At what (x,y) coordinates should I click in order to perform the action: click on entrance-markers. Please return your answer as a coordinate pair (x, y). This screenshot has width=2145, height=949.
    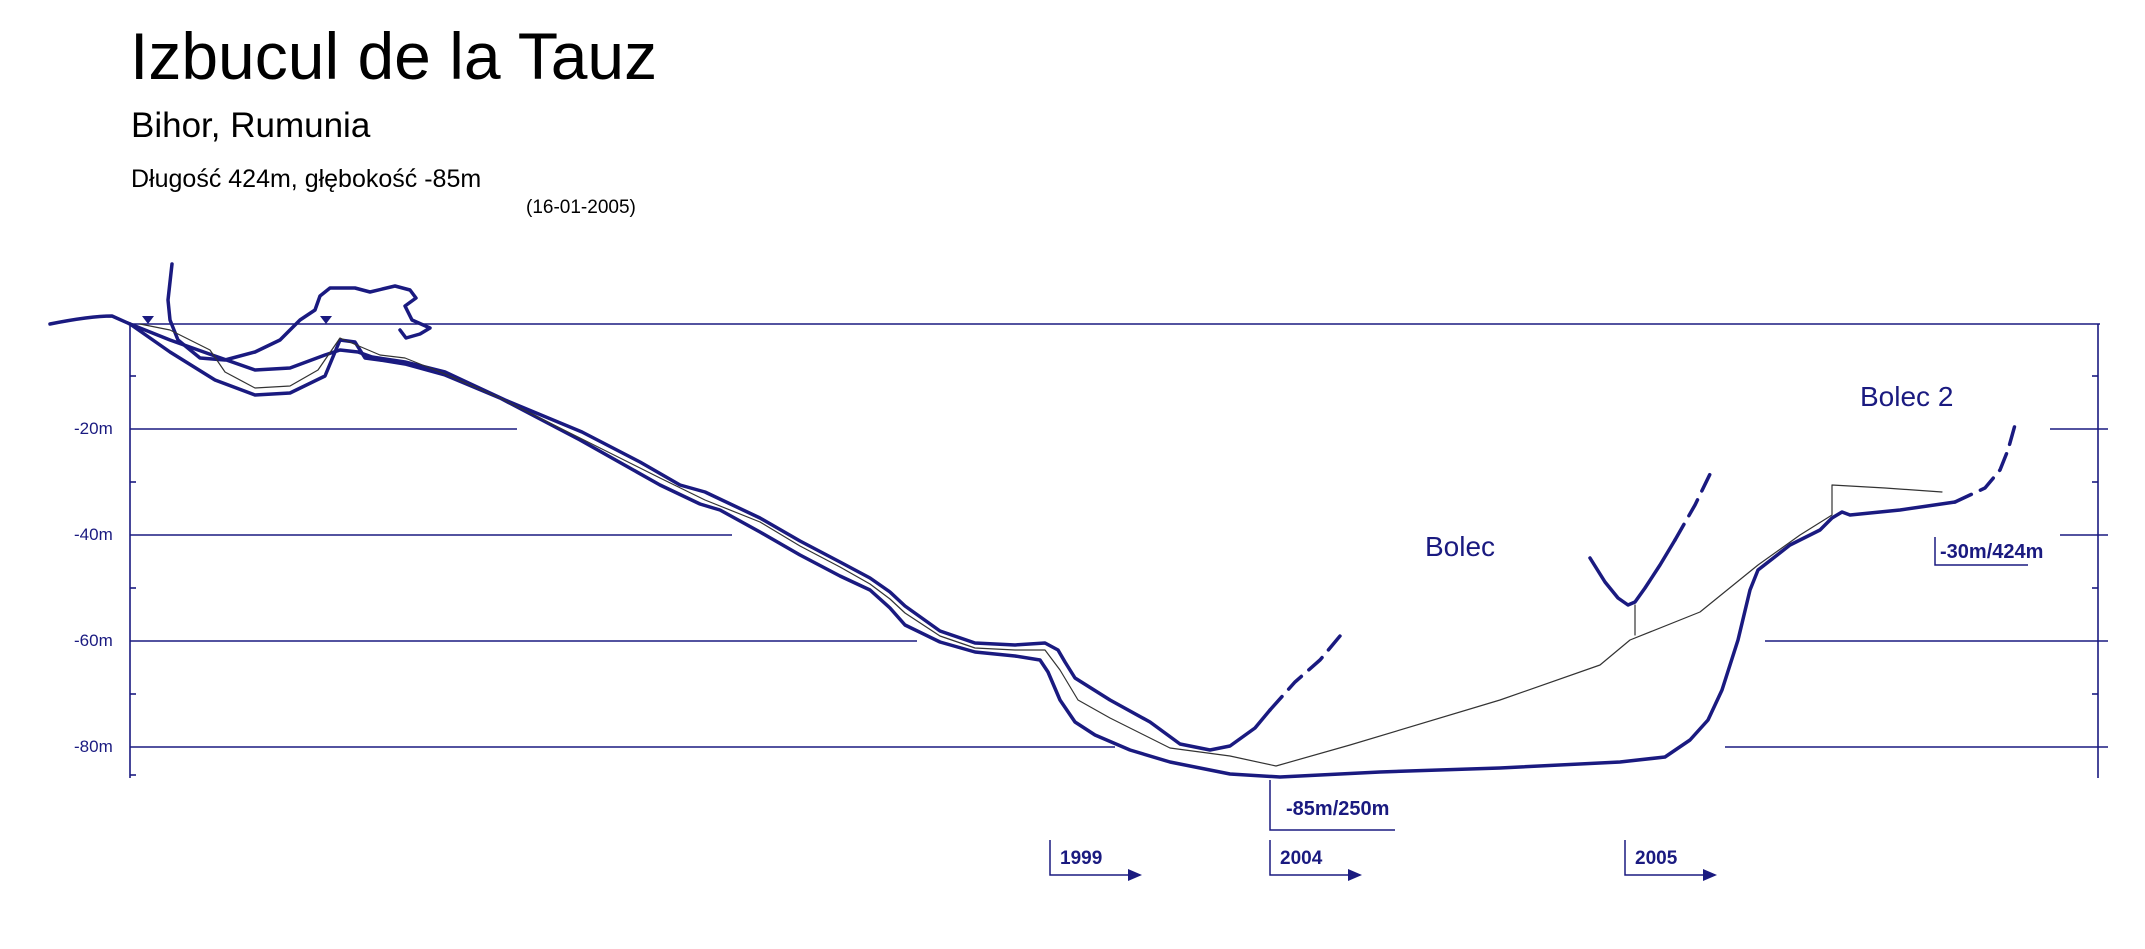
    Looking at the image, I should click on (237, 320).